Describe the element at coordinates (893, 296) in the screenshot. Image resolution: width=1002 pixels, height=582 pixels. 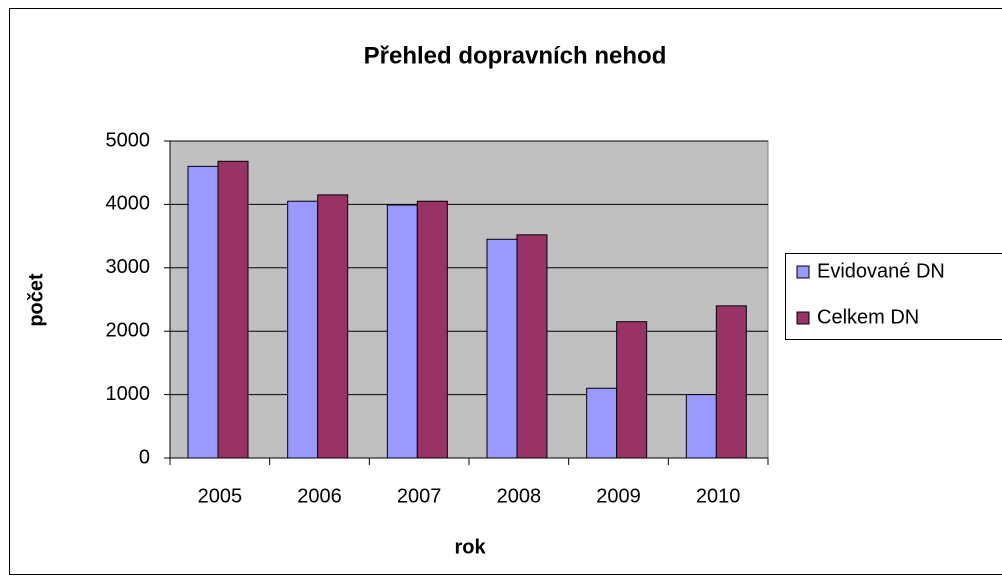
I see `legend-box` at that location.